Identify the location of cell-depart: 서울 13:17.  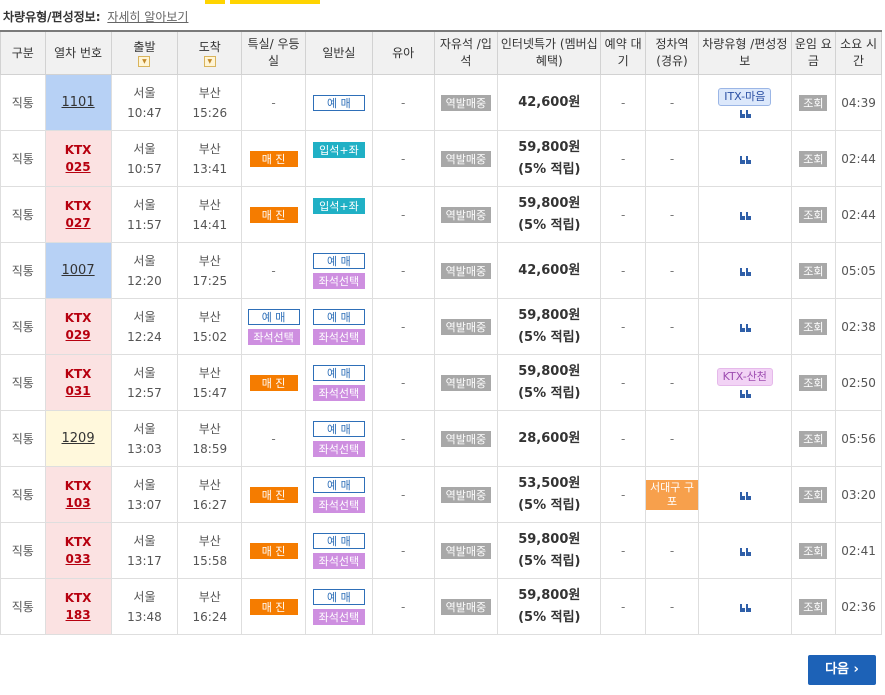
(144, 550).